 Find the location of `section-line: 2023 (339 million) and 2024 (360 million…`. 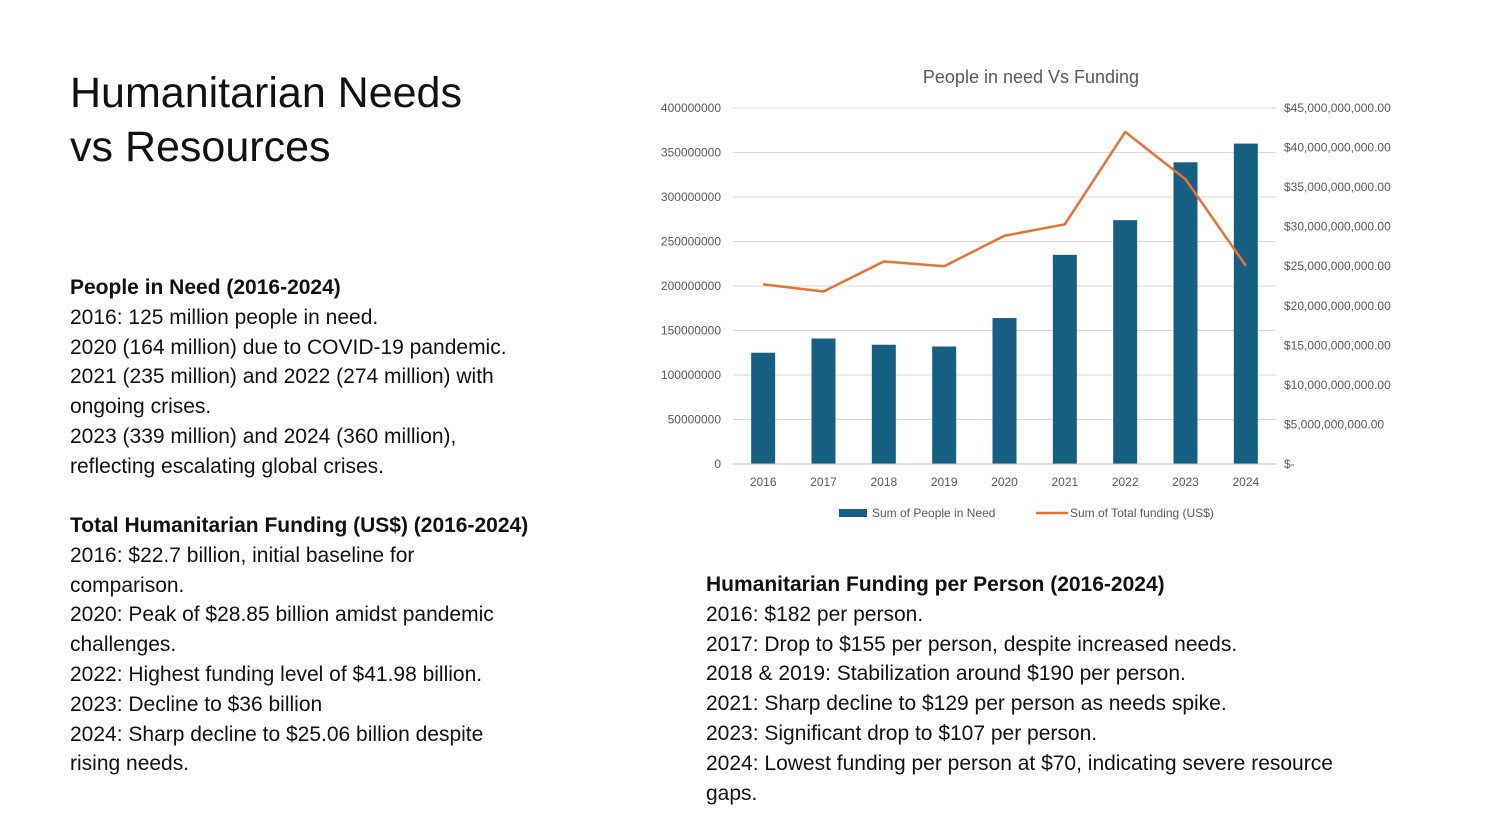

section-line: 2023 (339 million) and 2024 (360 million… is located at coordinates (263, 436).